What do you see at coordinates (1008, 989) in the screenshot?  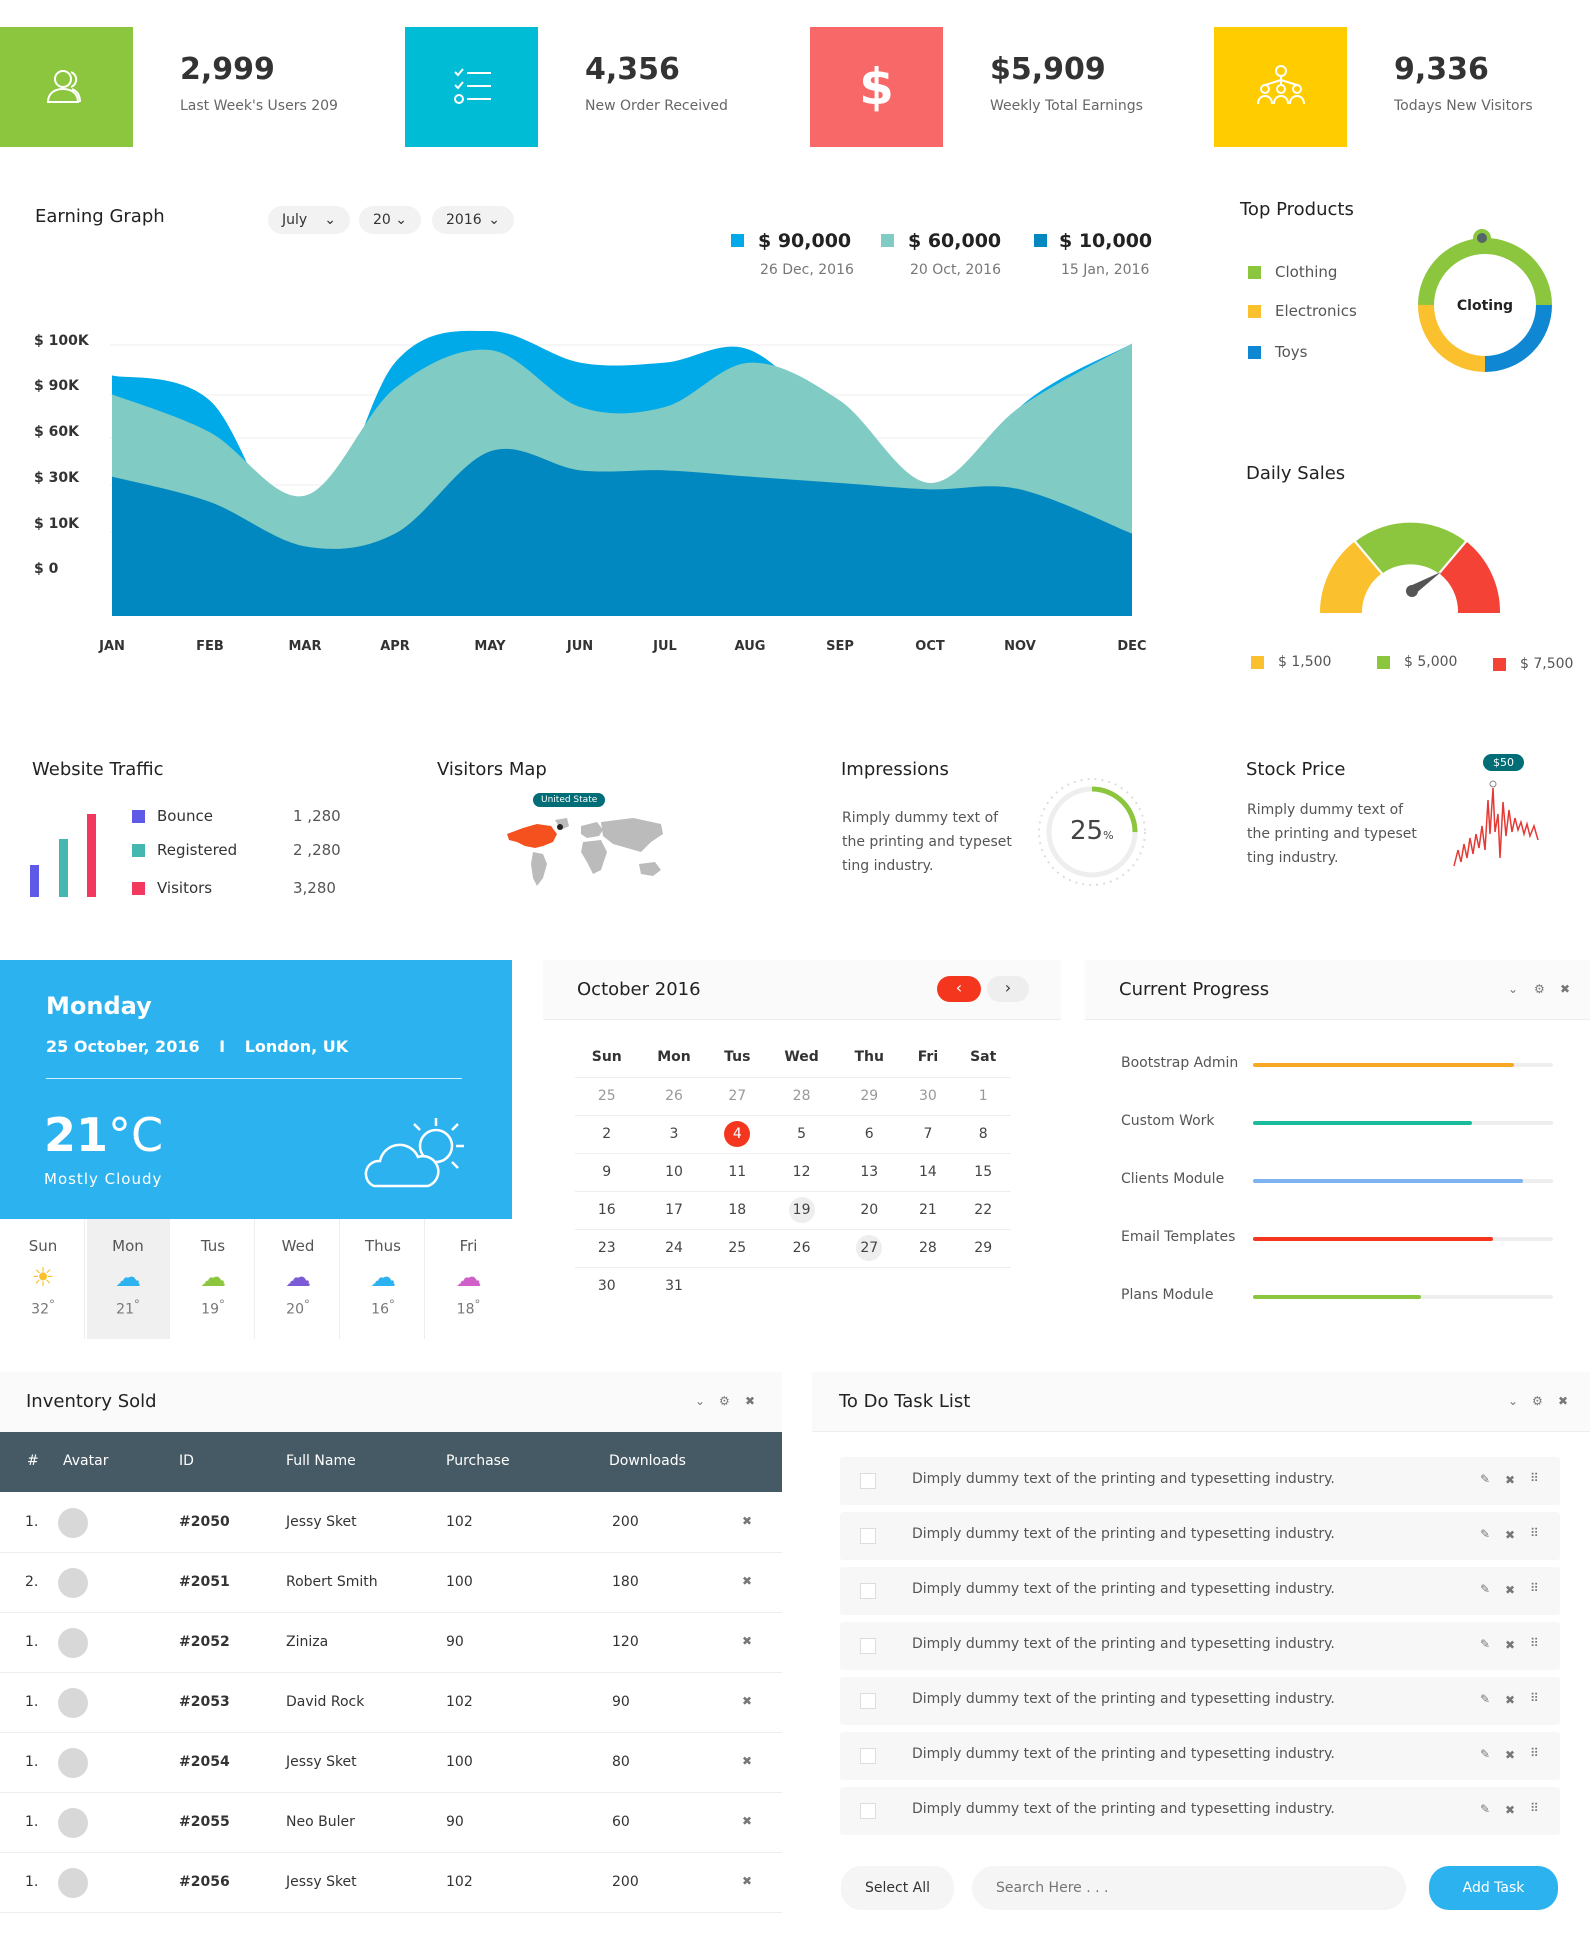 I see `calendar-next-button: ›` at bounding box center [1008, 989].